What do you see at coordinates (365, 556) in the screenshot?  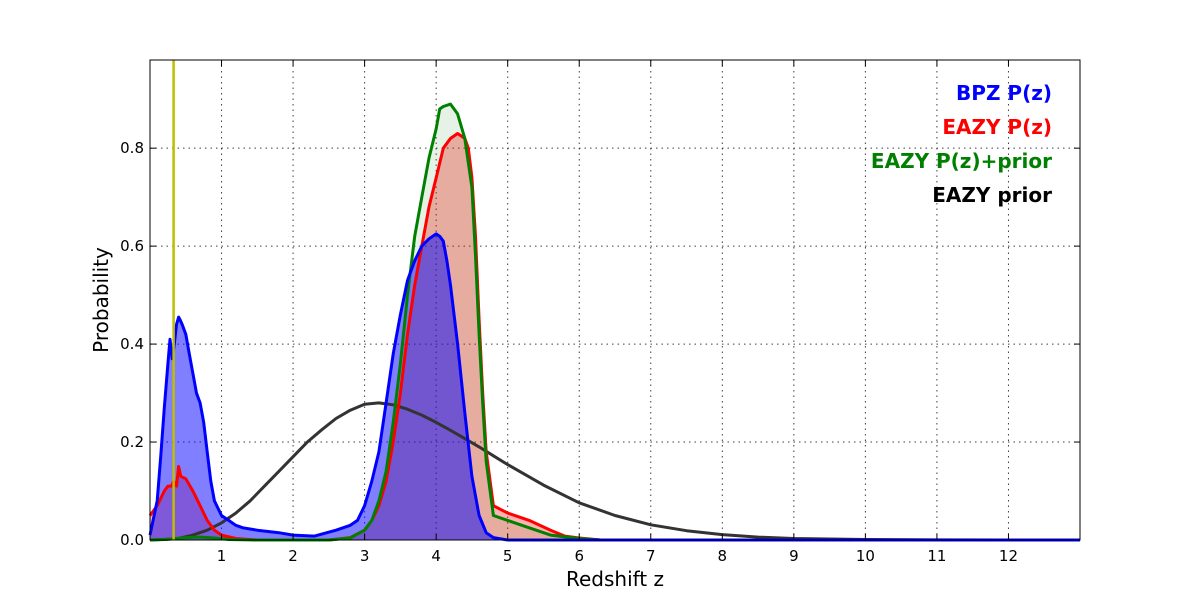 I see `x-tick-label: 3` at bounding box center [365, 556].